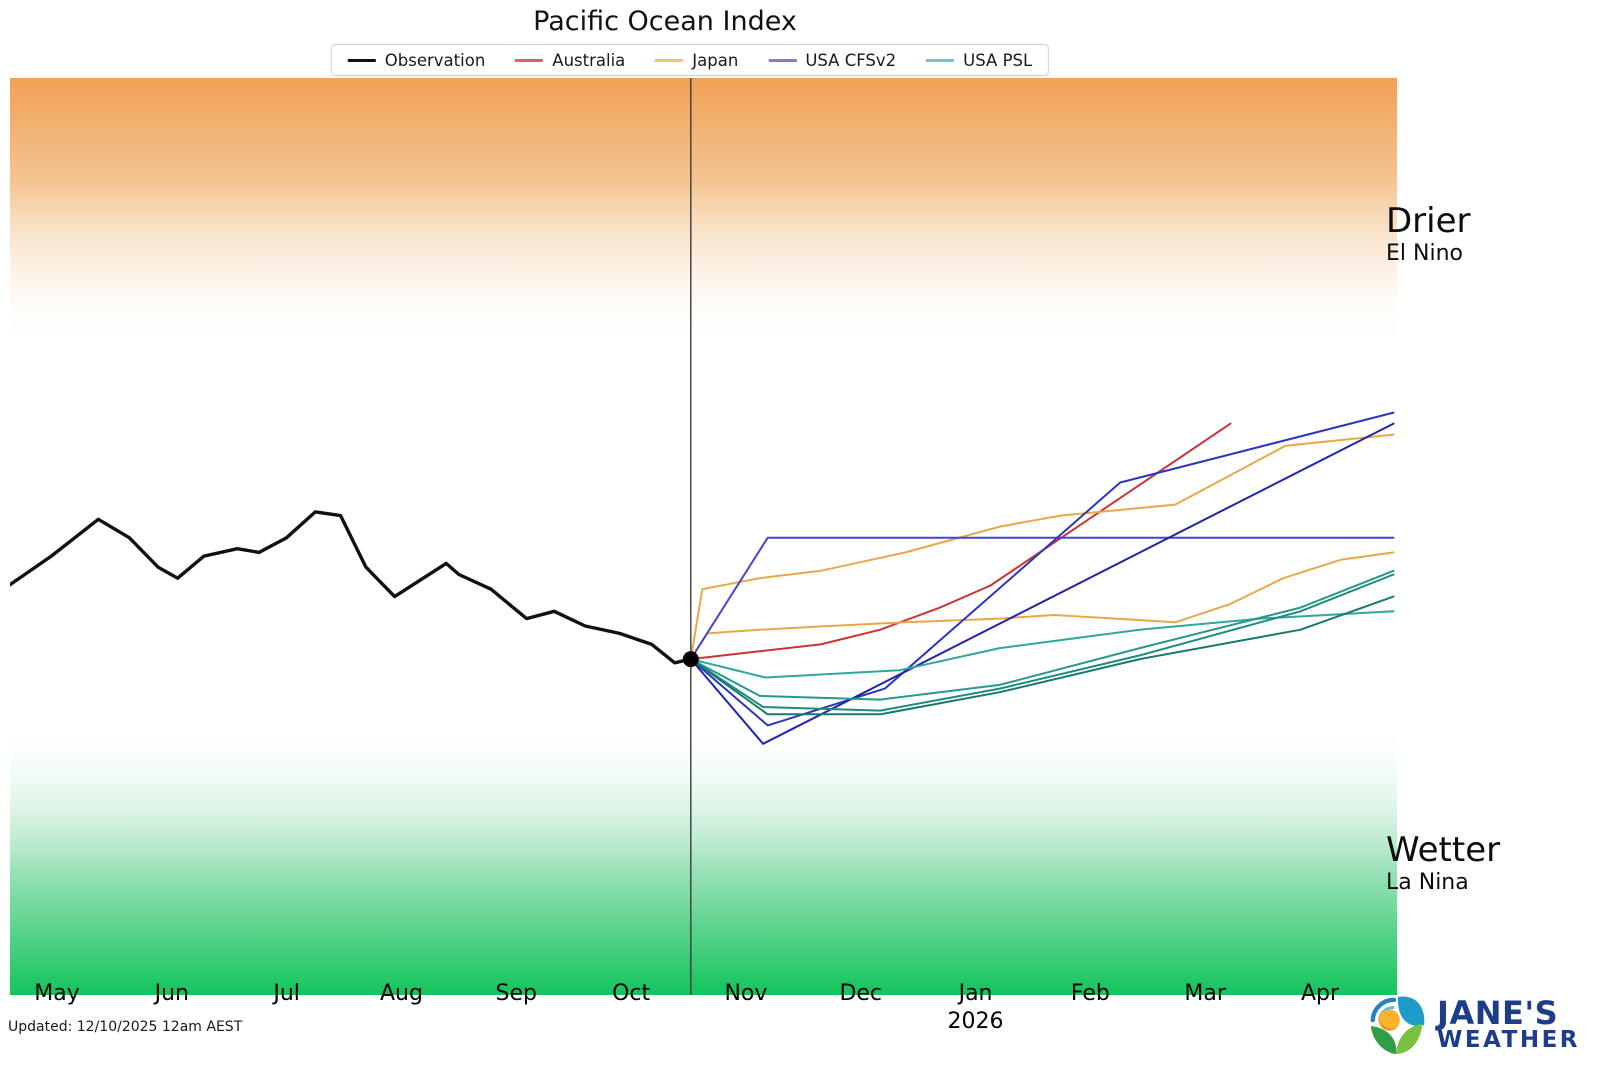 The width and height of the screenshot is (1600, 1067). Describe the element at coordinates (669, 60) in the screenshot. I see `japan-line-swatch-icon` at that location.